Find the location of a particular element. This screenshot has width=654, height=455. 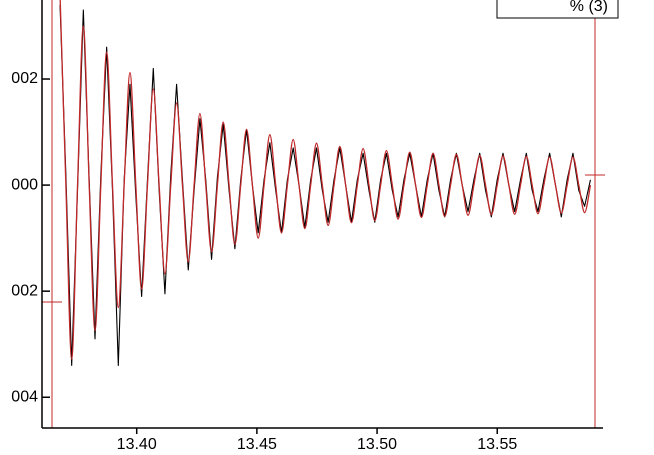

y-tick-label: 004 is located at coordinates (24, 396).